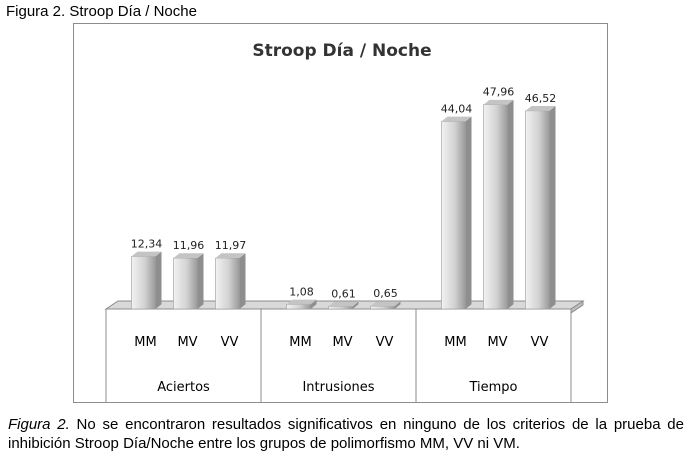 Image resolution: width=692 pixels, height=463 pixels. I want to click on figure-label: Figura 2. Stroop Día / Noche, so click(101, 11).